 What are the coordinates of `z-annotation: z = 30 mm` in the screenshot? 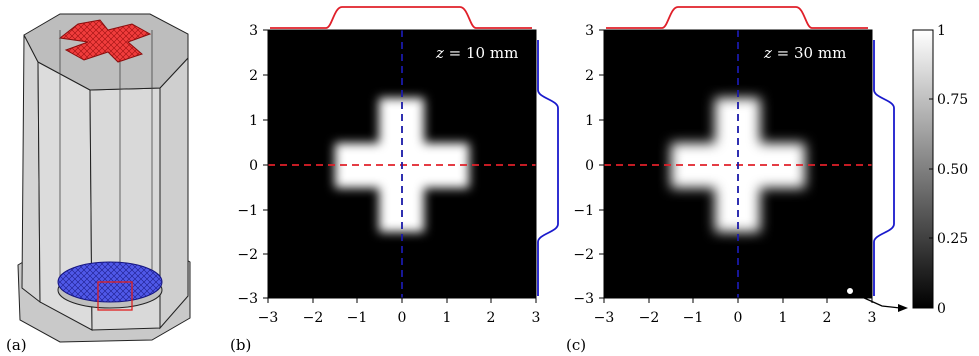 It's located at (804, 53).